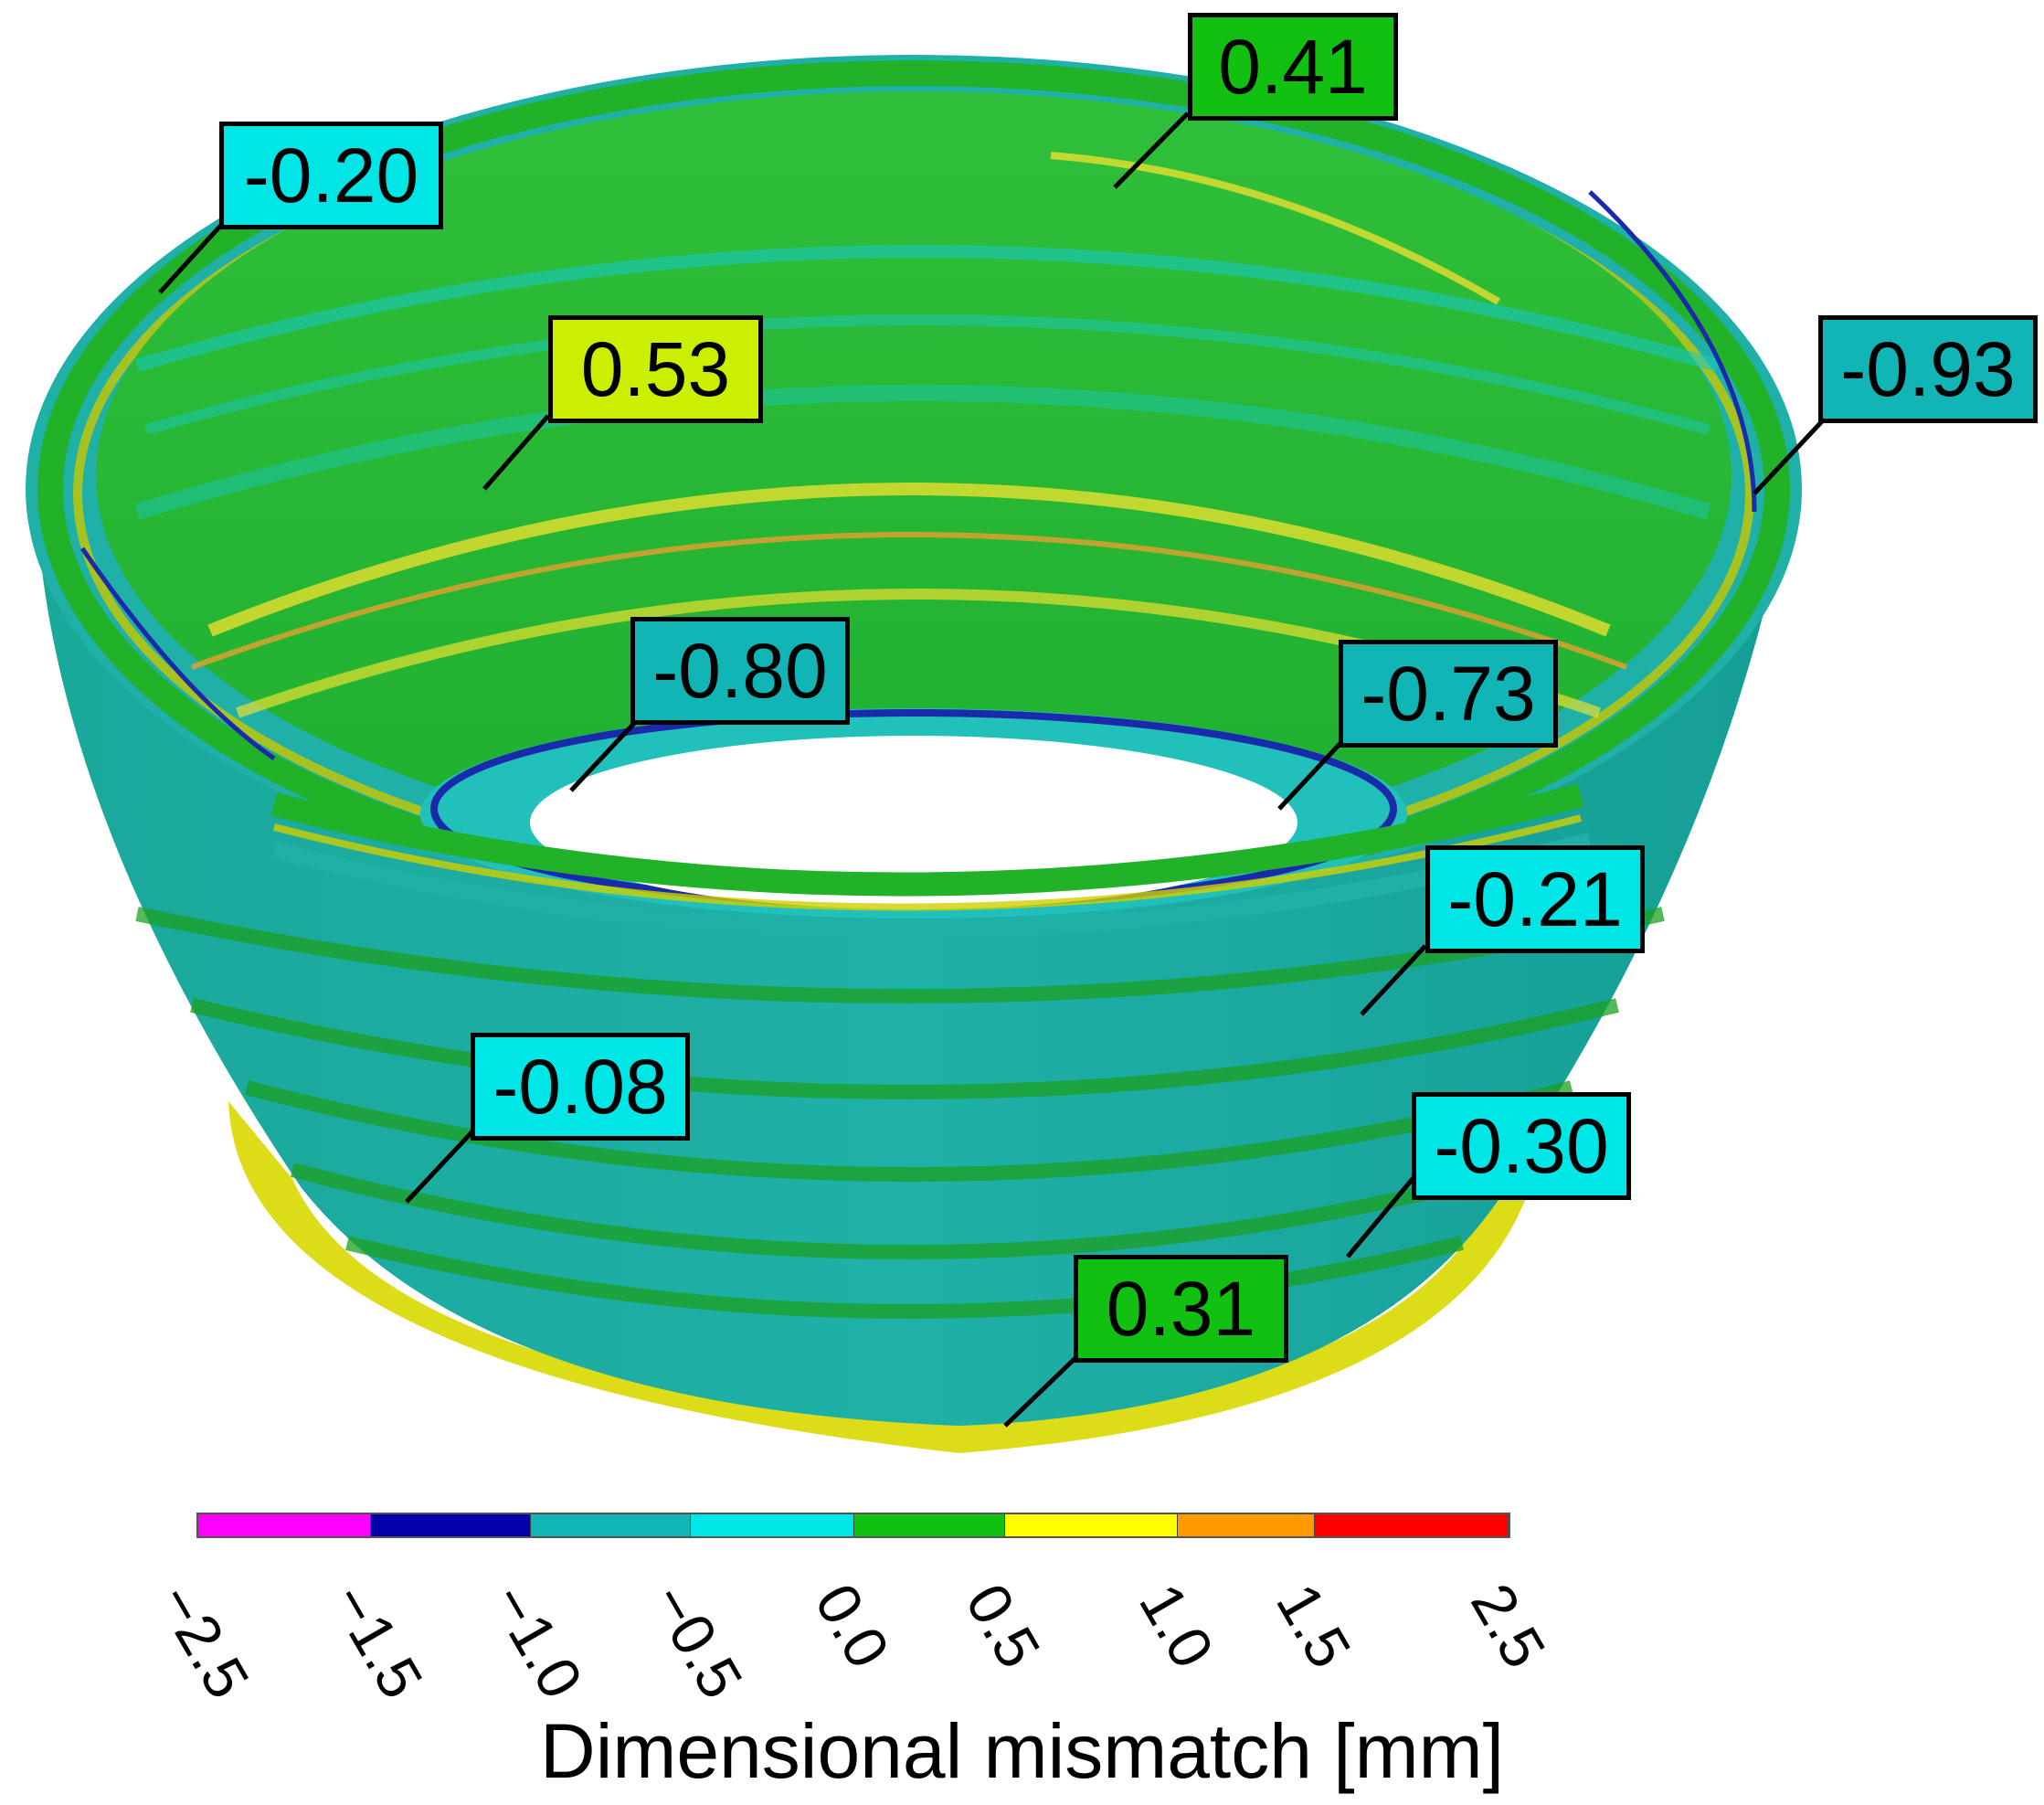 This screenshot has width=2044, height=1805. I want to click on legend-title: Dimensional mismatch [mm], so click(1022, 1751).